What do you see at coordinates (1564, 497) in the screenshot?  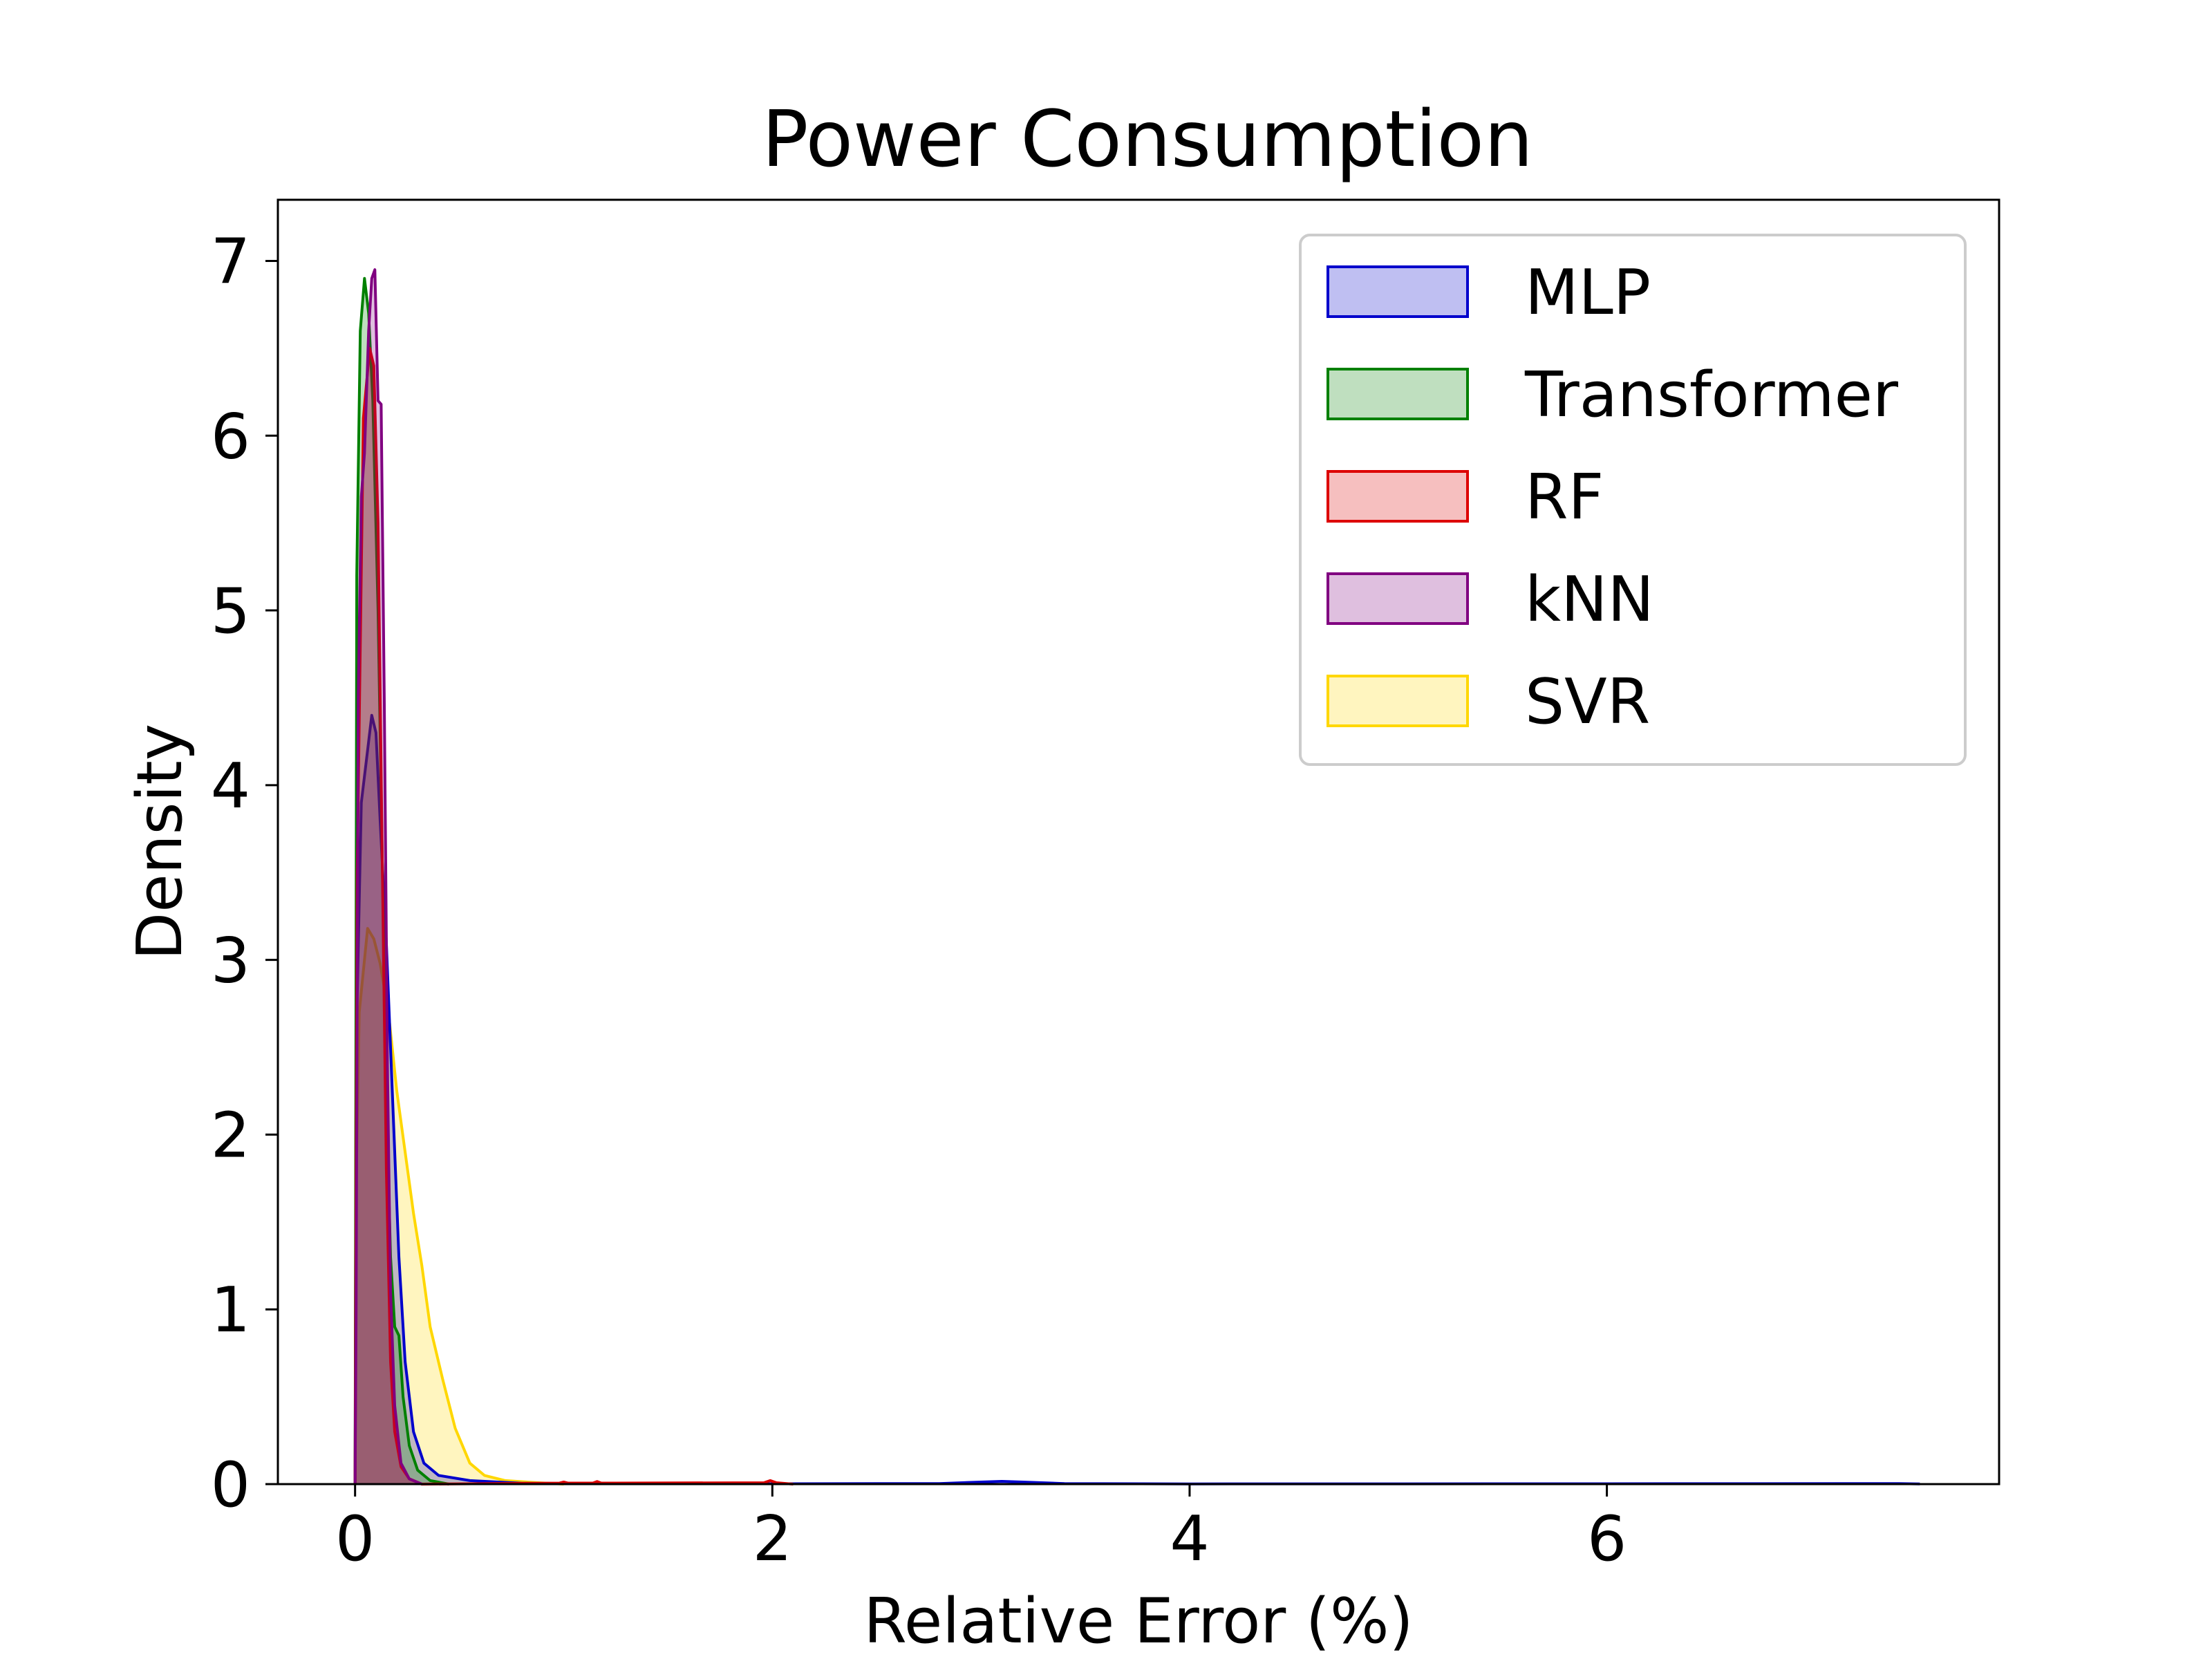 I see `legend-label: RF` at bounding box center [1564, 497].